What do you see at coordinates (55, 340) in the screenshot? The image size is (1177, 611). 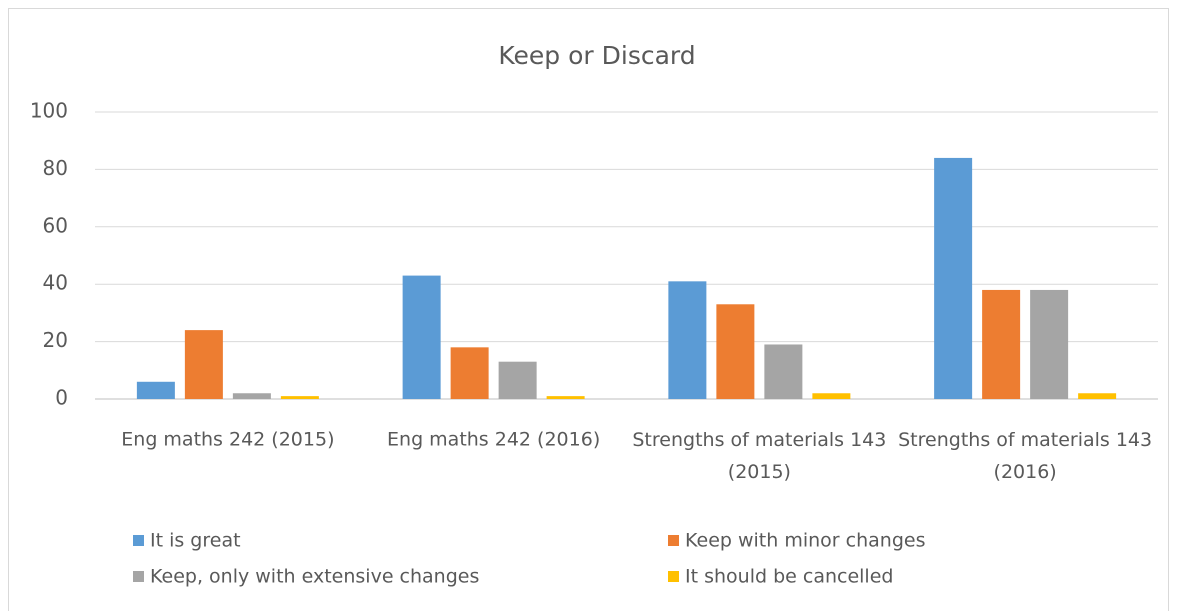 I see `y-tick-label: 20` at bounding box center [55, 340].